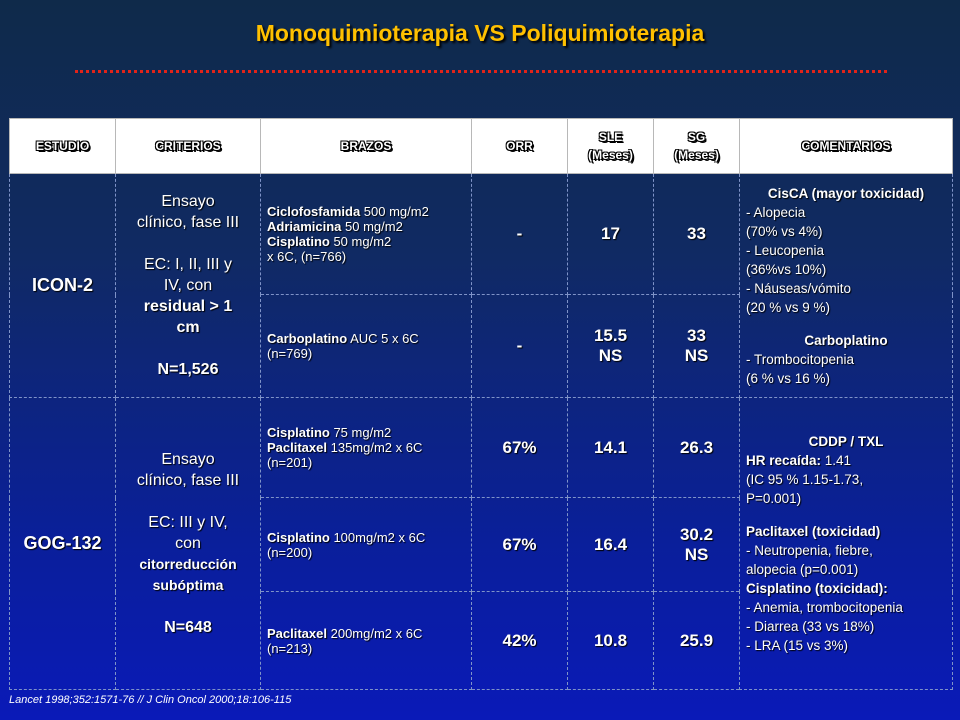 This screenshot has width=960, height=720. Describe the element at coordinates (62, 543) in the screenshot. I see `study-gog132: GOG-132` at that location.